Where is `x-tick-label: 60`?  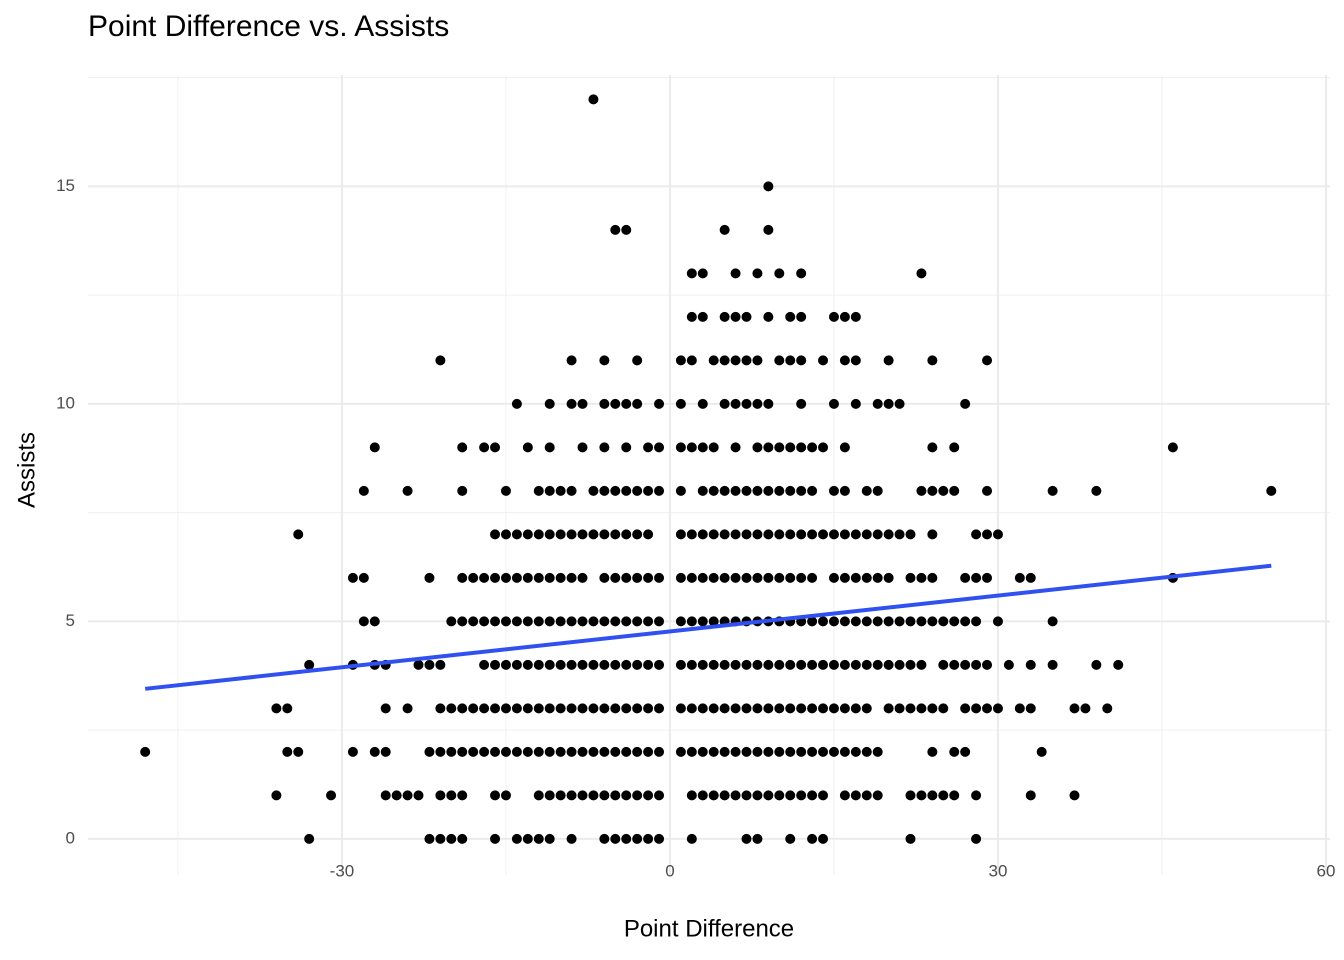 x-tick-label: 60 is located at coordinates (1325, 870).